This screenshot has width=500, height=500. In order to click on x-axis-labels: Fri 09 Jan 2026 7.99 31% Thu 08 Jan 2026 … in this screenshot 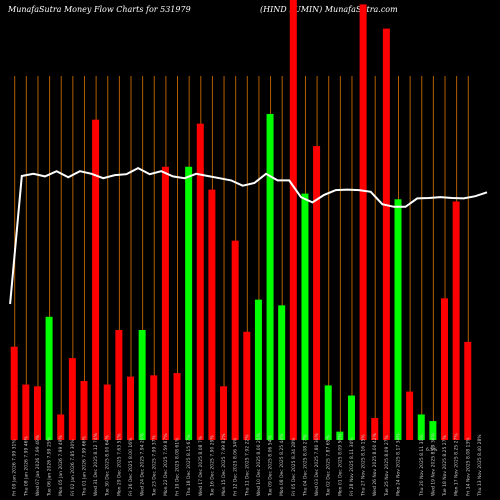, I will do `click(247, 464)`.